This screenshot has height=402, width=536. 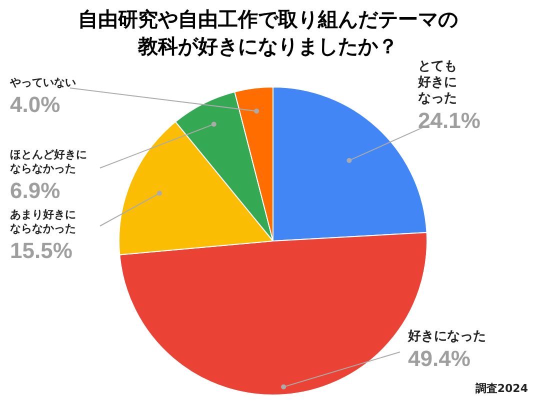 What do you see at coordinates (35, 190) in the screenshot?
I see `data-label: 6.9%` at bounding box center [35, 190].